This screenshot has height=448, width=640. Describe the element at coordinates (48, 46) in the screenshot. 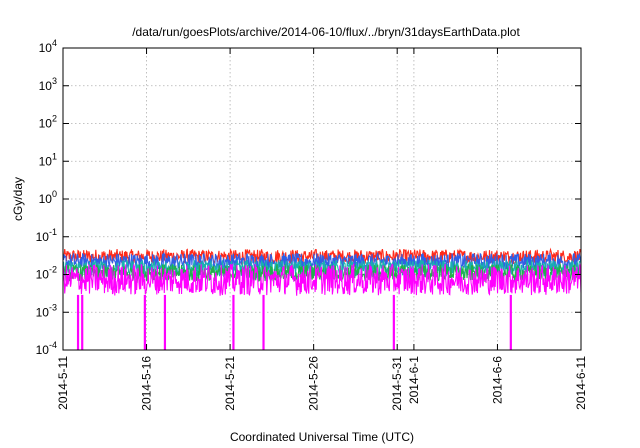

I see `y-tick-label: 10⁴` at that location.